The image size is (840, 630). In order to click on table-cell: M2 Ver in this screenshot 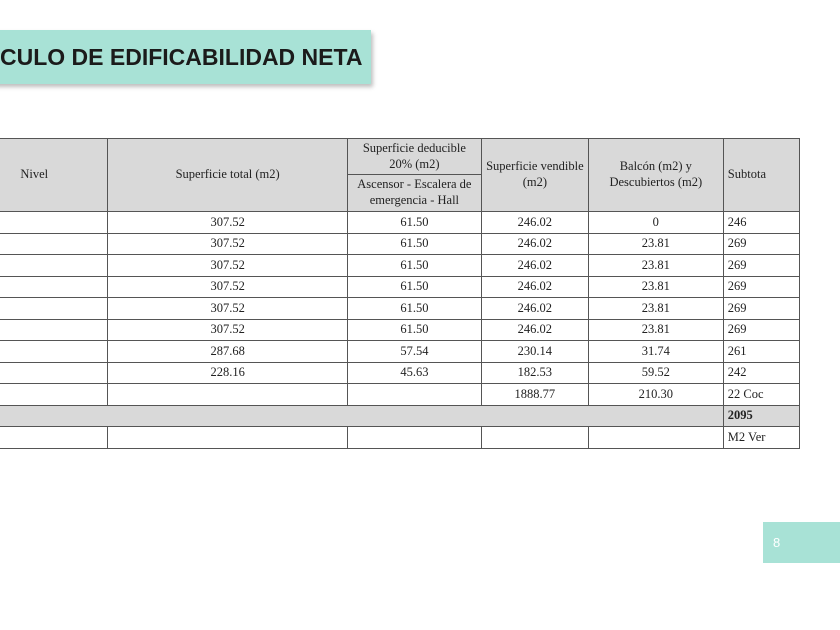, I will do `click(761, 437)`.